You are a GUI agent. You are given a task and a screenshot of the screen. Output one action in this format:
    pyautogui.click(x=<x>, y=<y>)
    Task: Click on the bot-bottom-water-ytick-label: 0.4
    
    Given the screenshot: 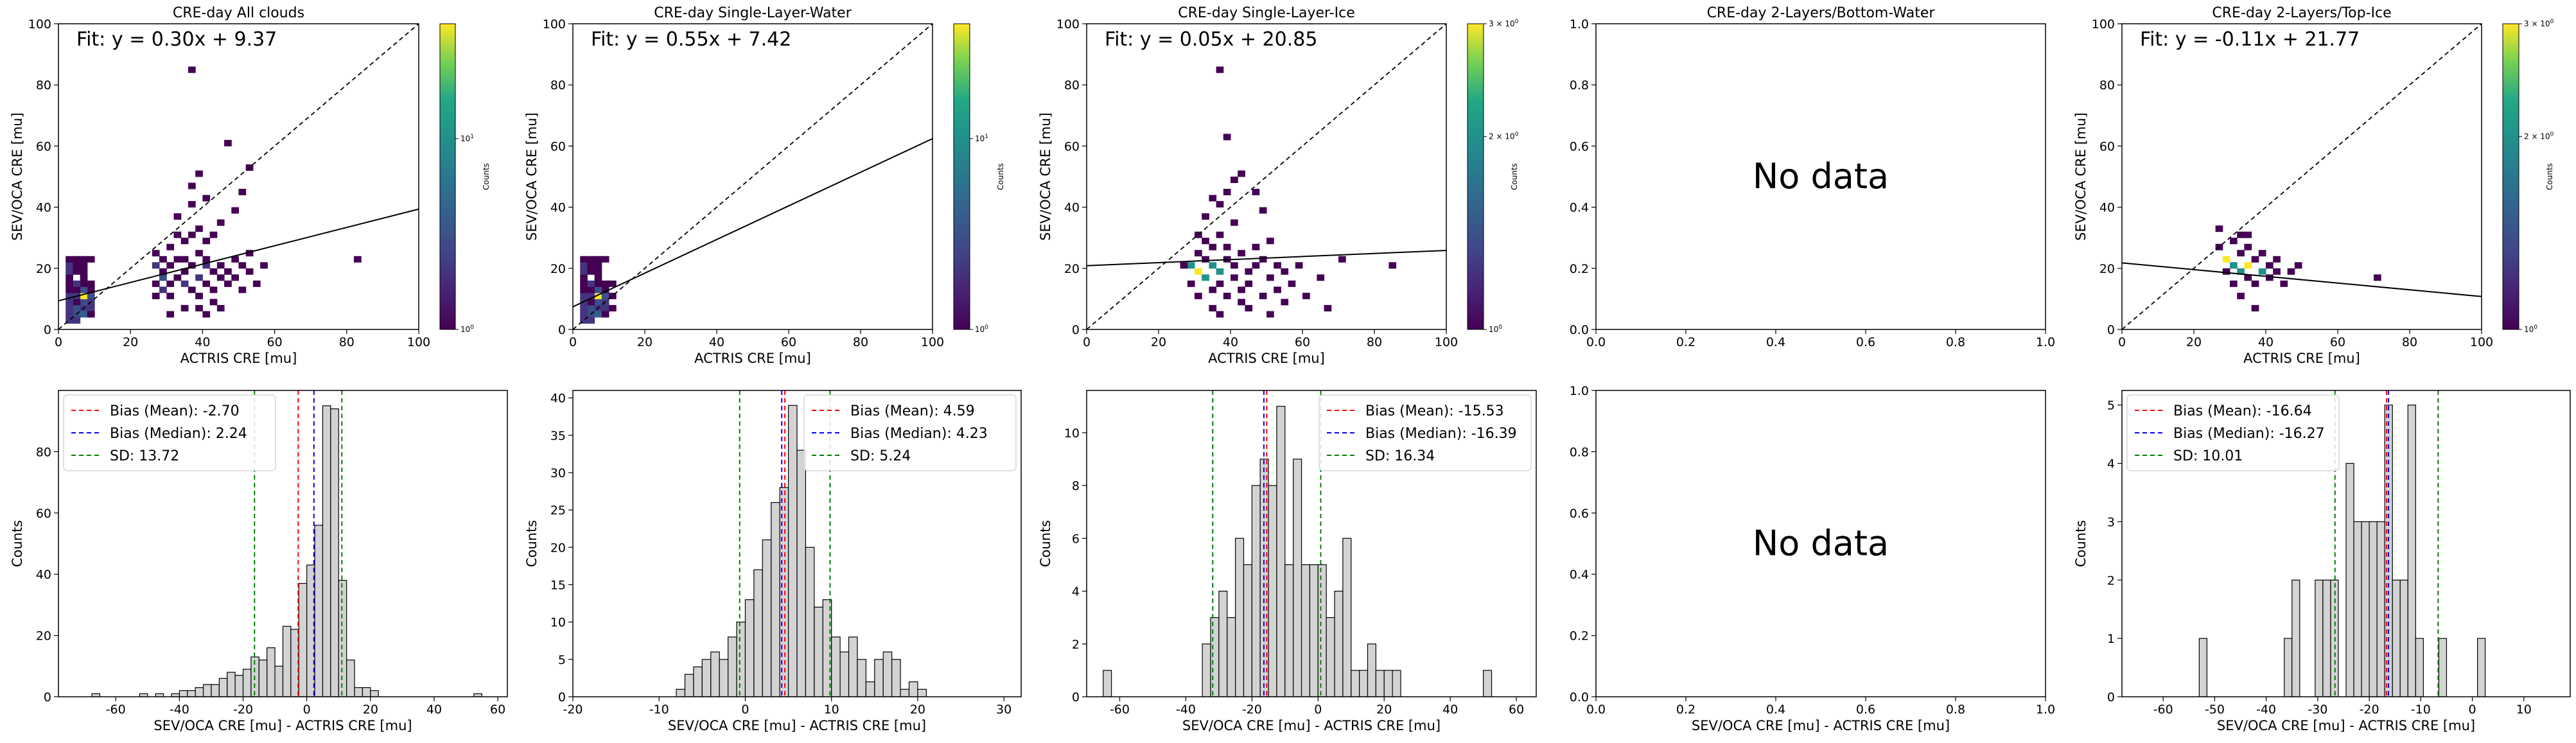 What is the action you would take?
    pyautogui.click(x=1579, y=575)
    